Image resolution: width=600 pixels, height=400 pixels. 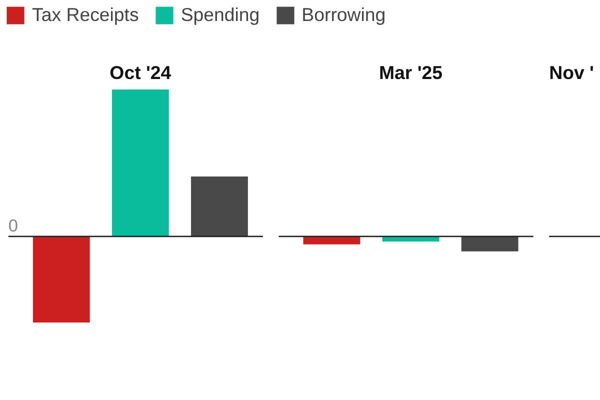 I want to click on legend-label: Tax Receipts, so click(x=85, y=15).